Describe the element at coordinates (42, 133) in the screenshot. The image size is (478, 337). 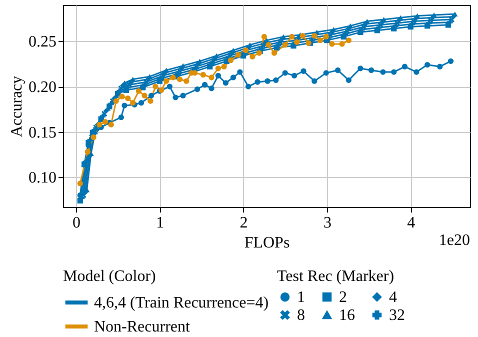
I see `y-tick-label: 0.15` at that location.